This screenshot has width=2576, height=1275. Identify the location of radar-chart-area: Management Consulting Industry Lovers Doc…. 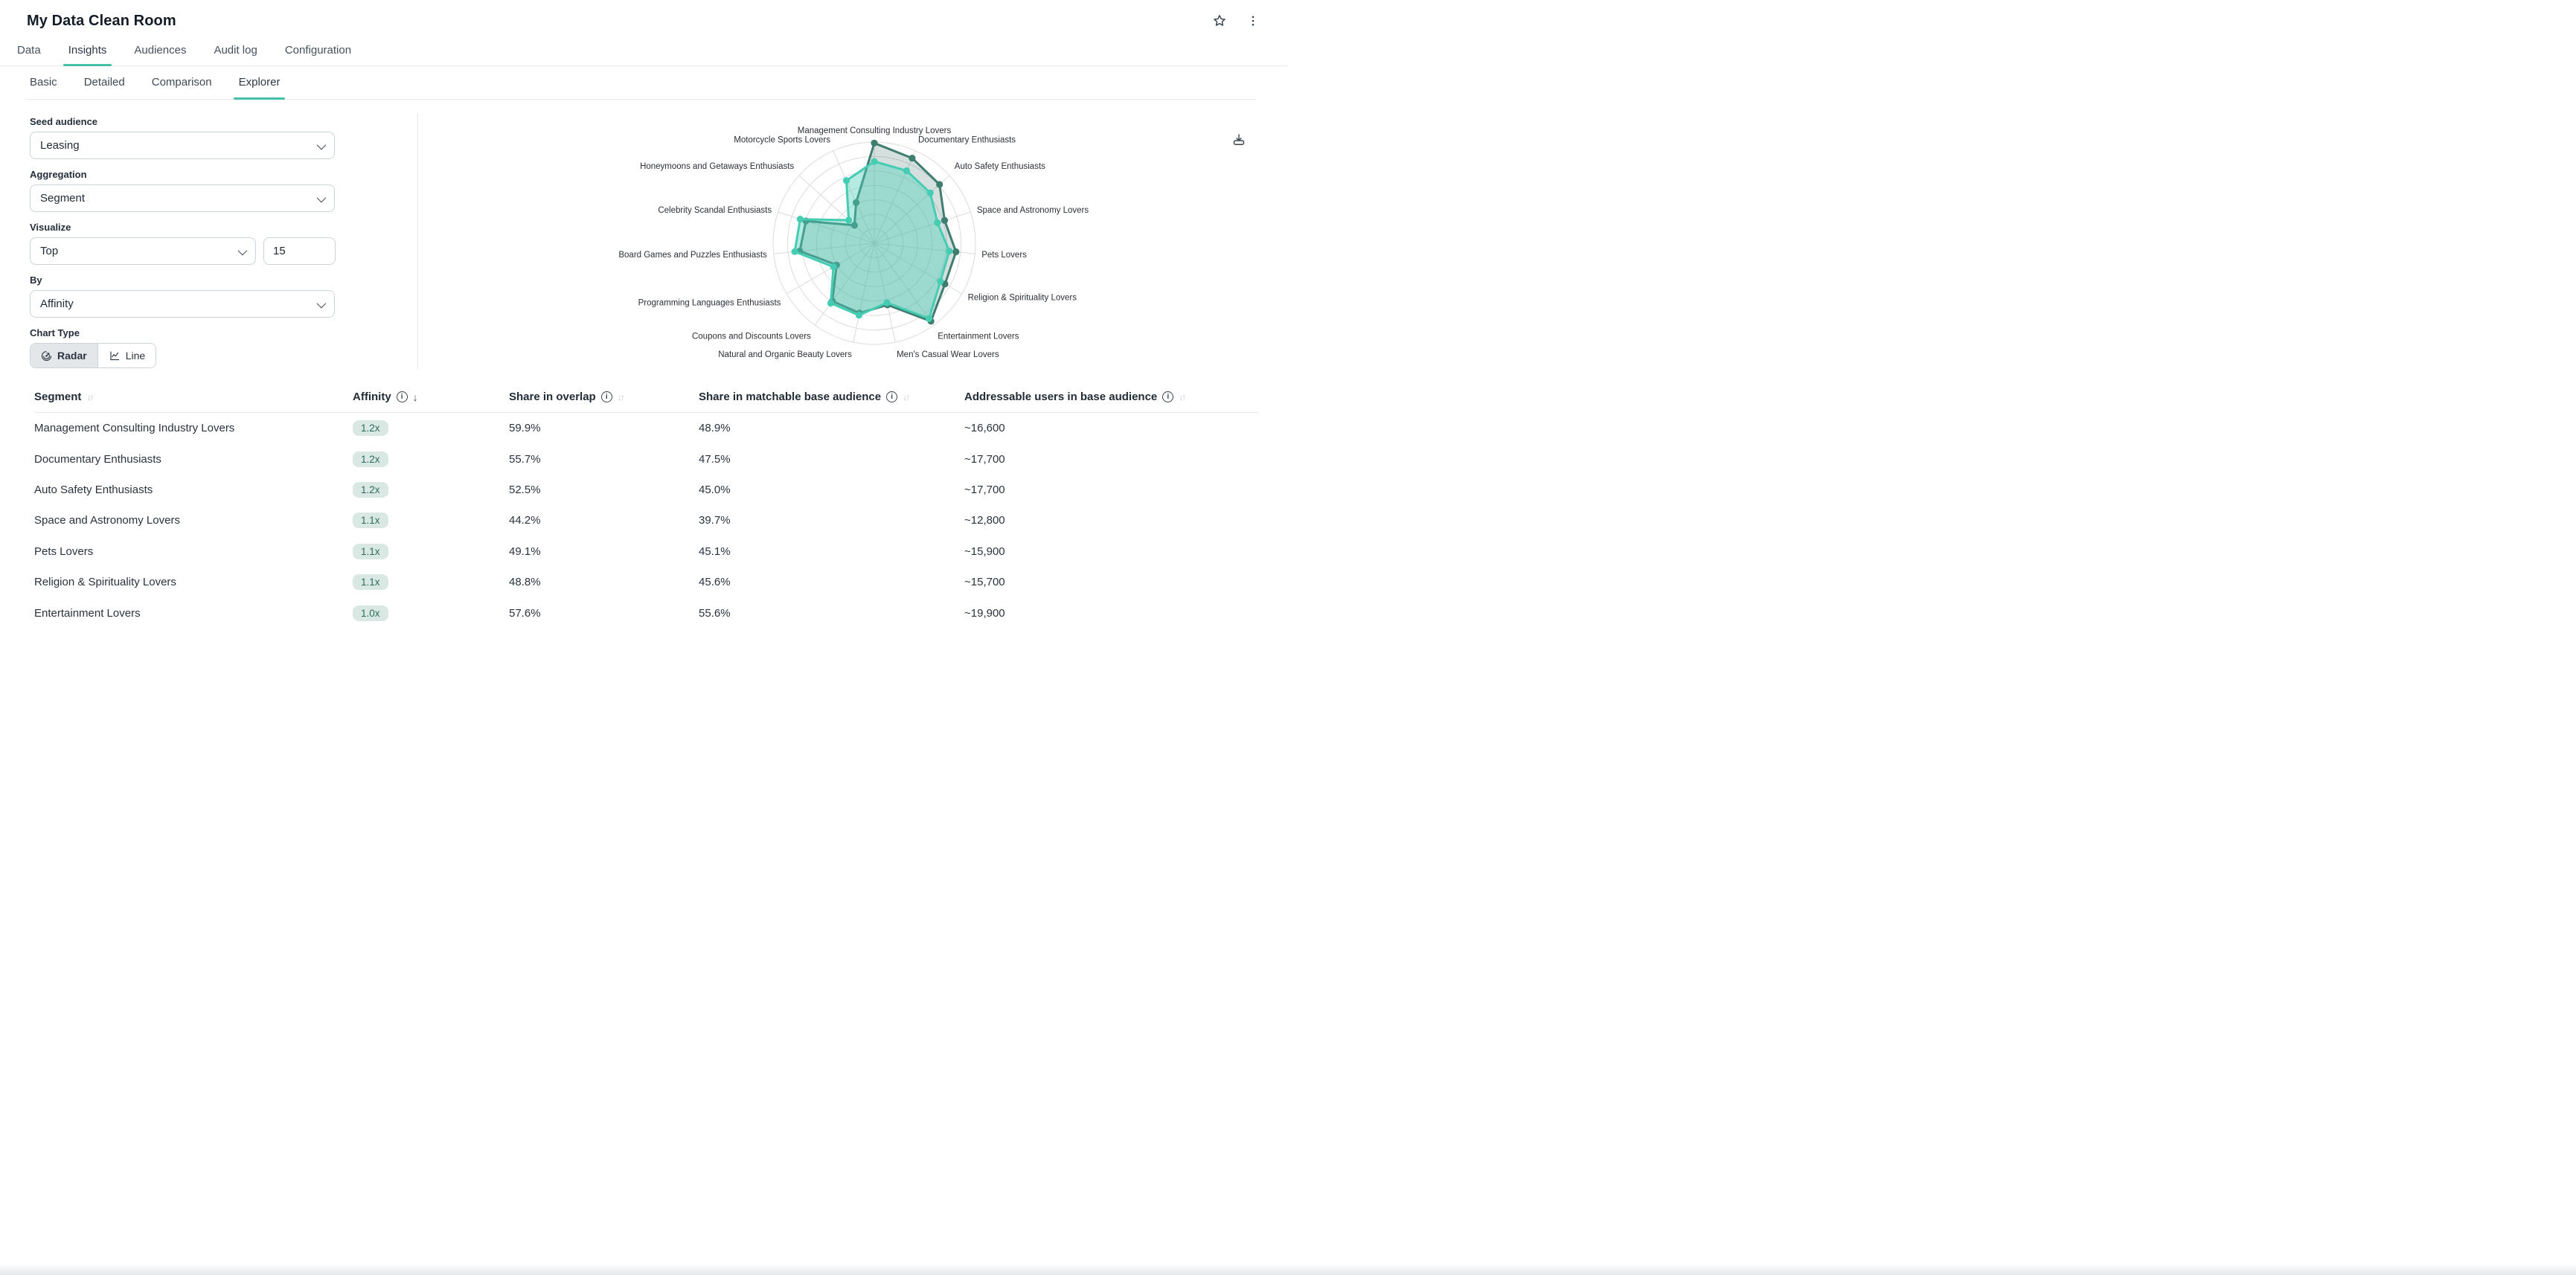
(853, 242).